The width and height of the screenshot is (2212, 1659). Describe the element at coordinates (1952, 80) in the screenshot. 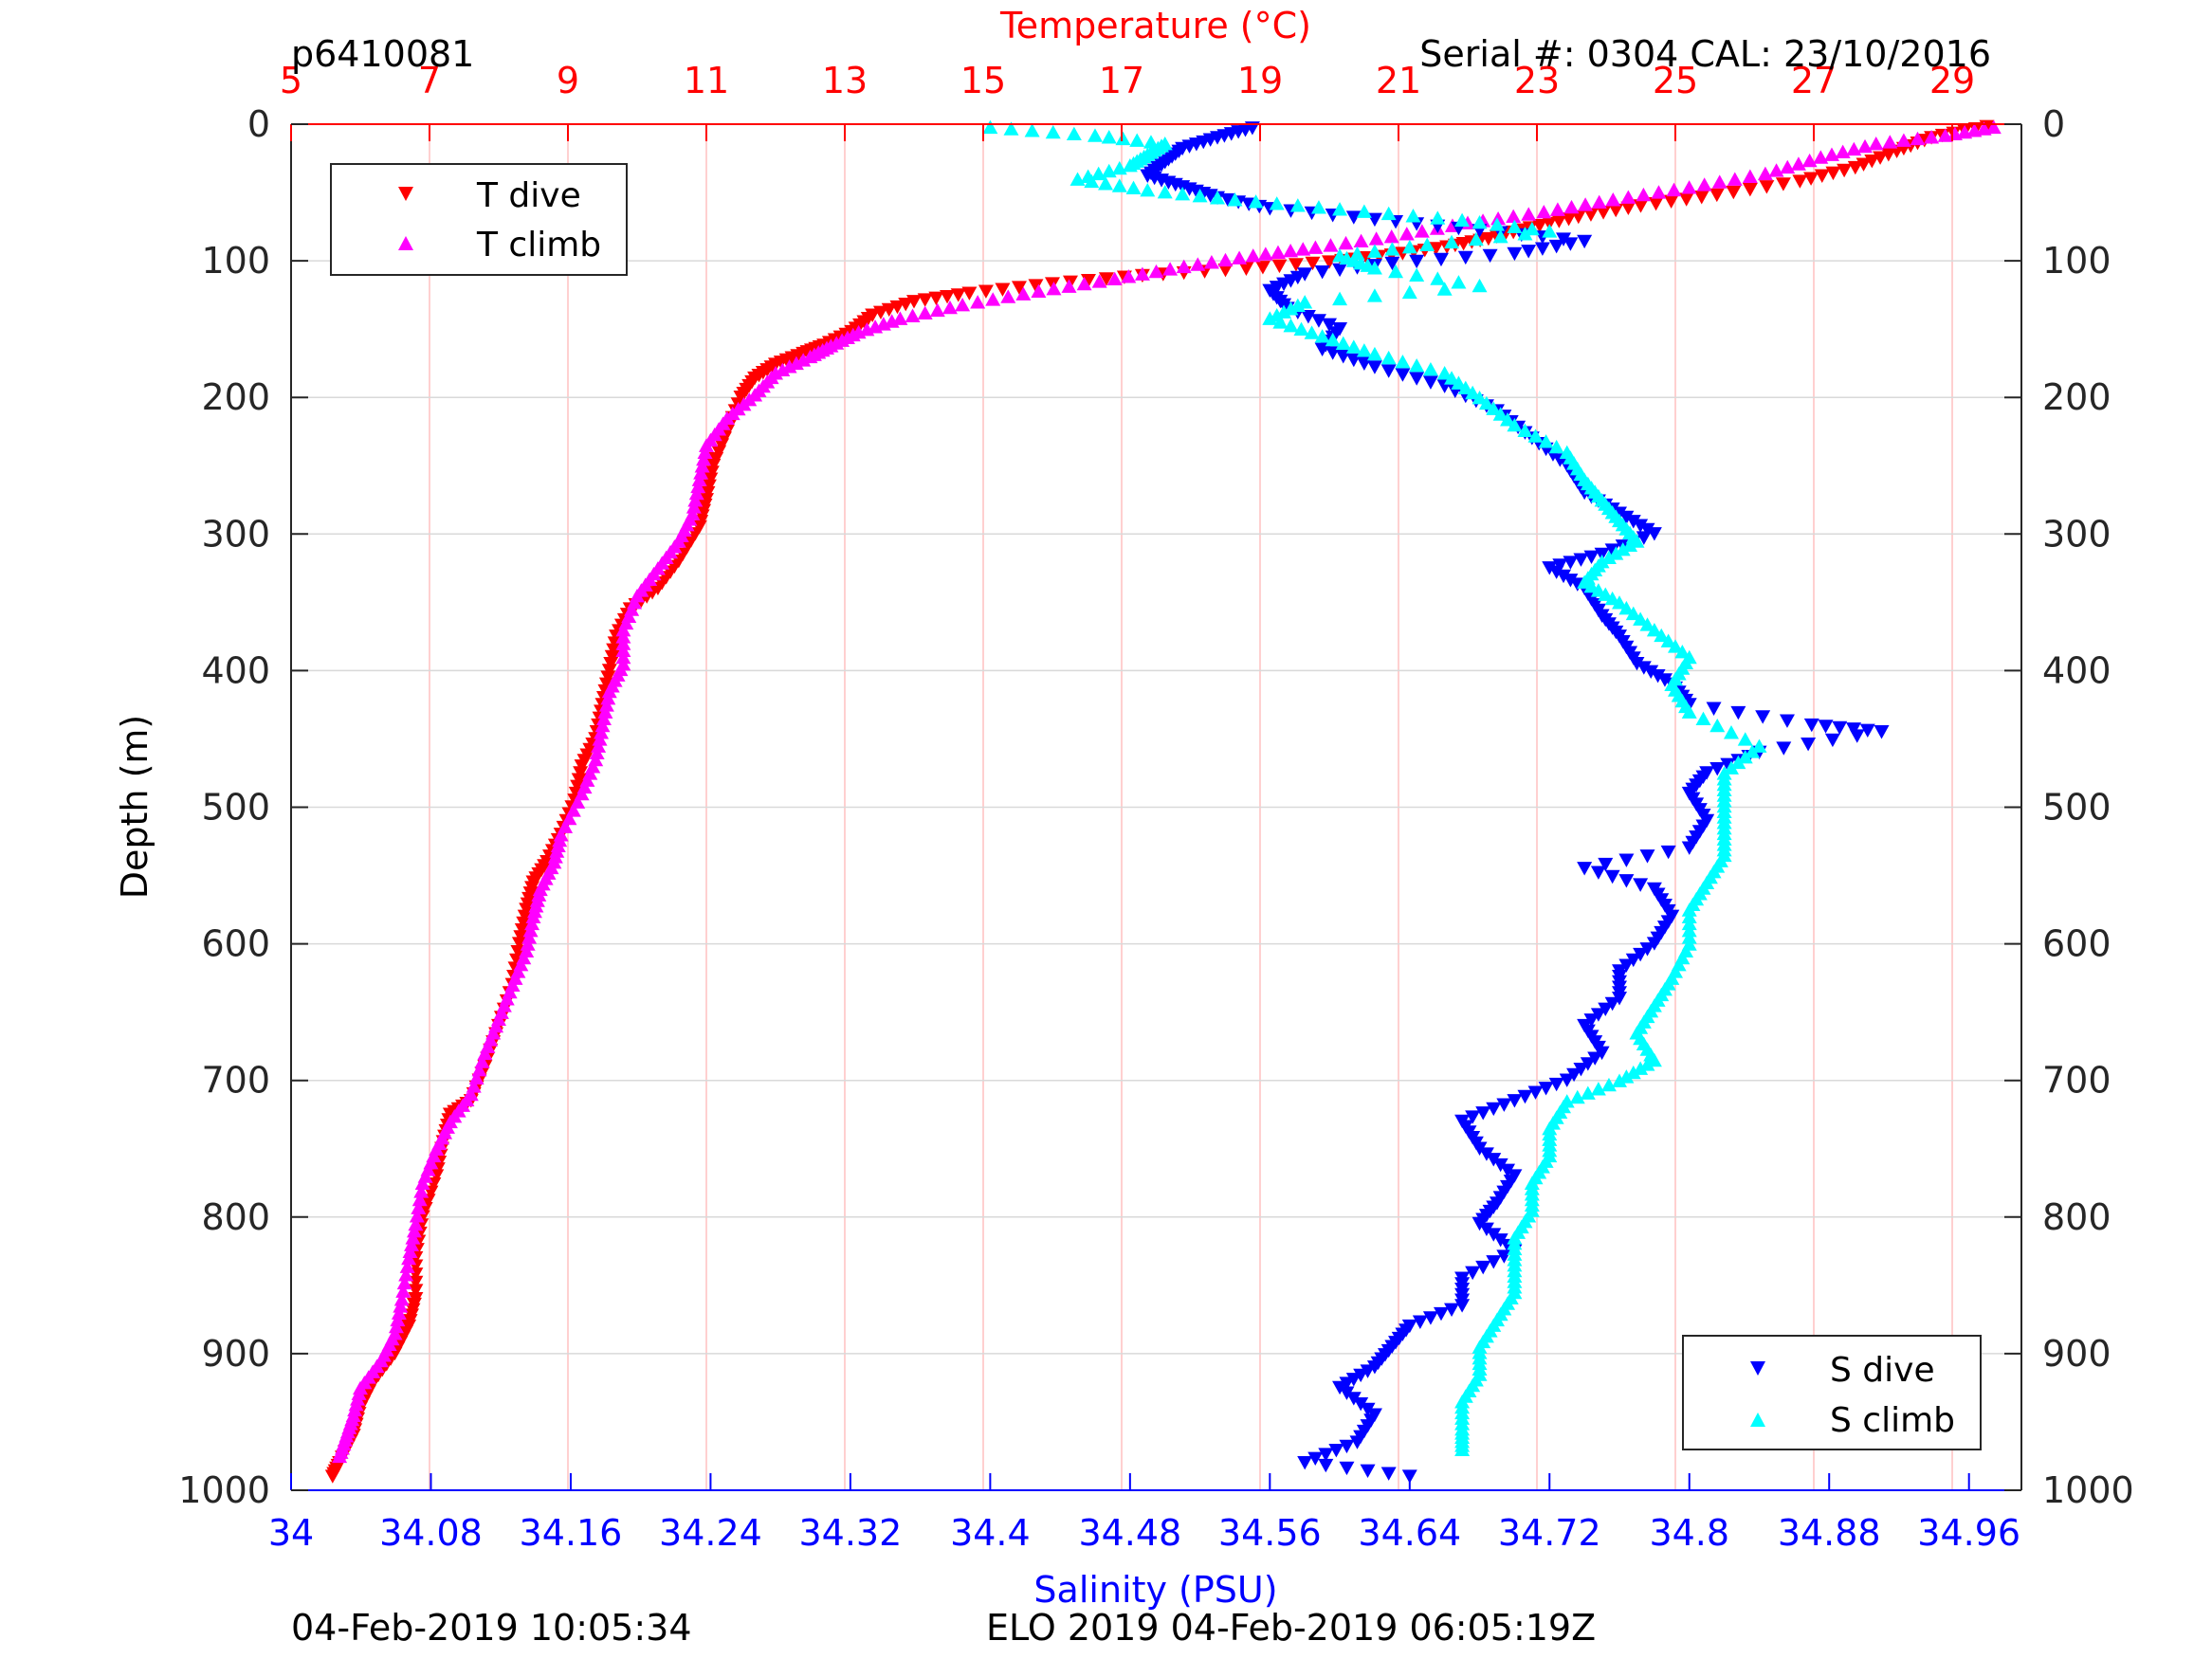

I see `temperature-tick-label: 29` at that location.